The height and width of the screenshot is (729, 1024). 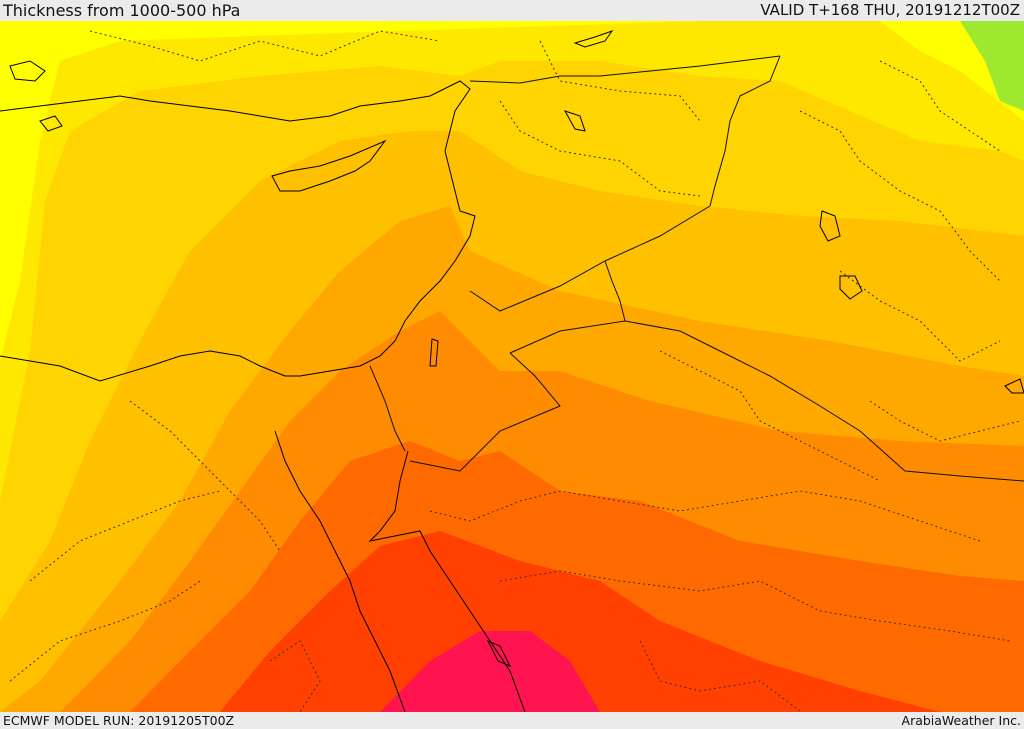 What do you see at coordinates (122, 10) in the screenshot?
I see `map-title: Thickness from 1000-500 hPa` at bounding box center [122, 10].